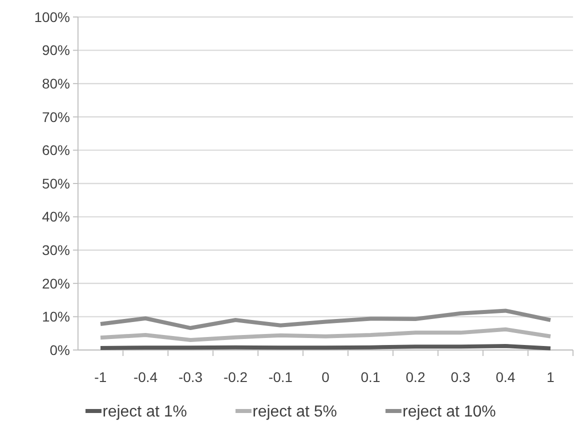 This screenshot has height=439, width=581. I want to click on x-tick-label: 0.4, so click(506, 377).